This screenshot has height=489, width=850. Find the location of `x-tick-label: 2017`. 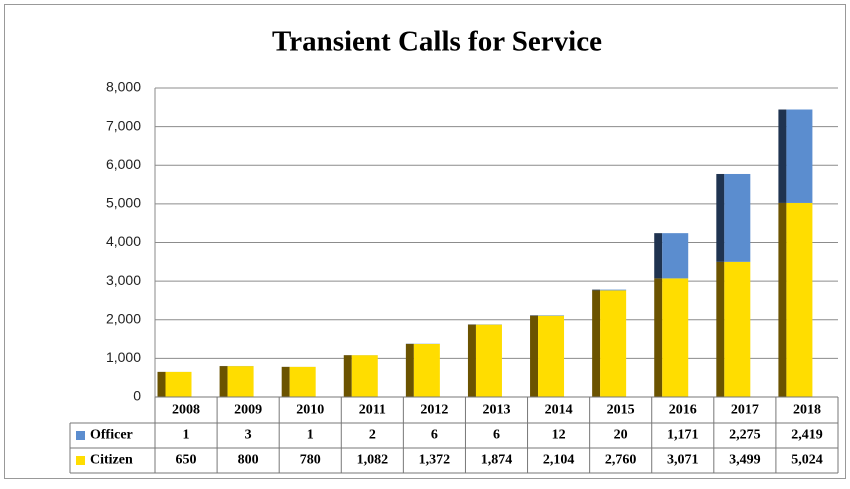

x-tick-label: 2017 is located at coordinates (745, 410).